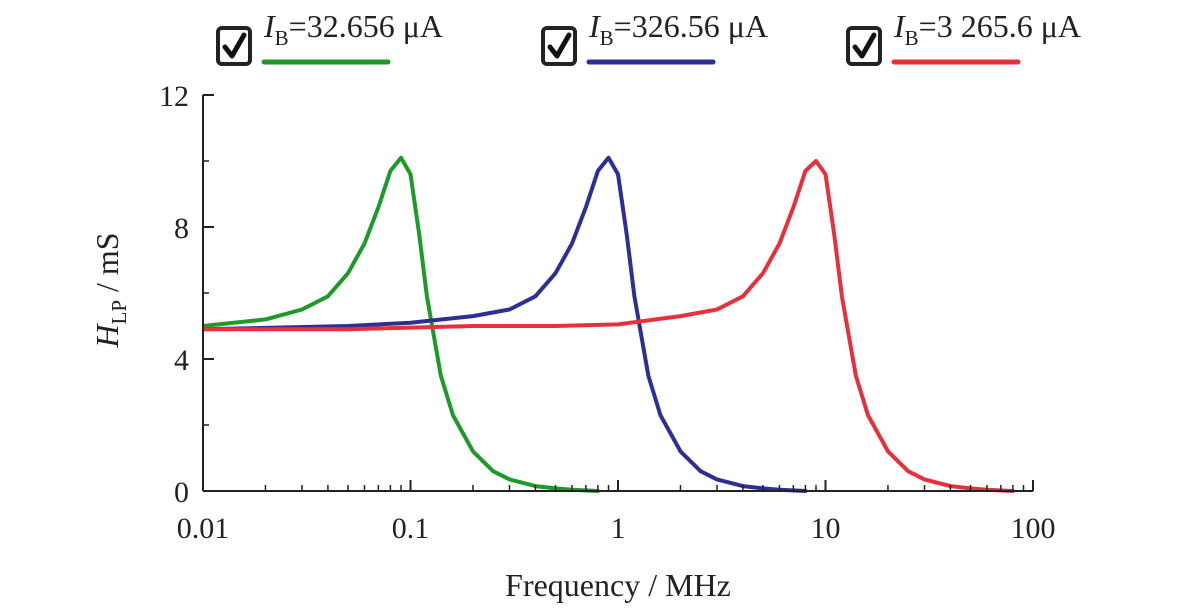 Image resolution: width=1200 pixels, height=615 pixels. I want to click on y-axis-symbol: H, so click(107, 336).